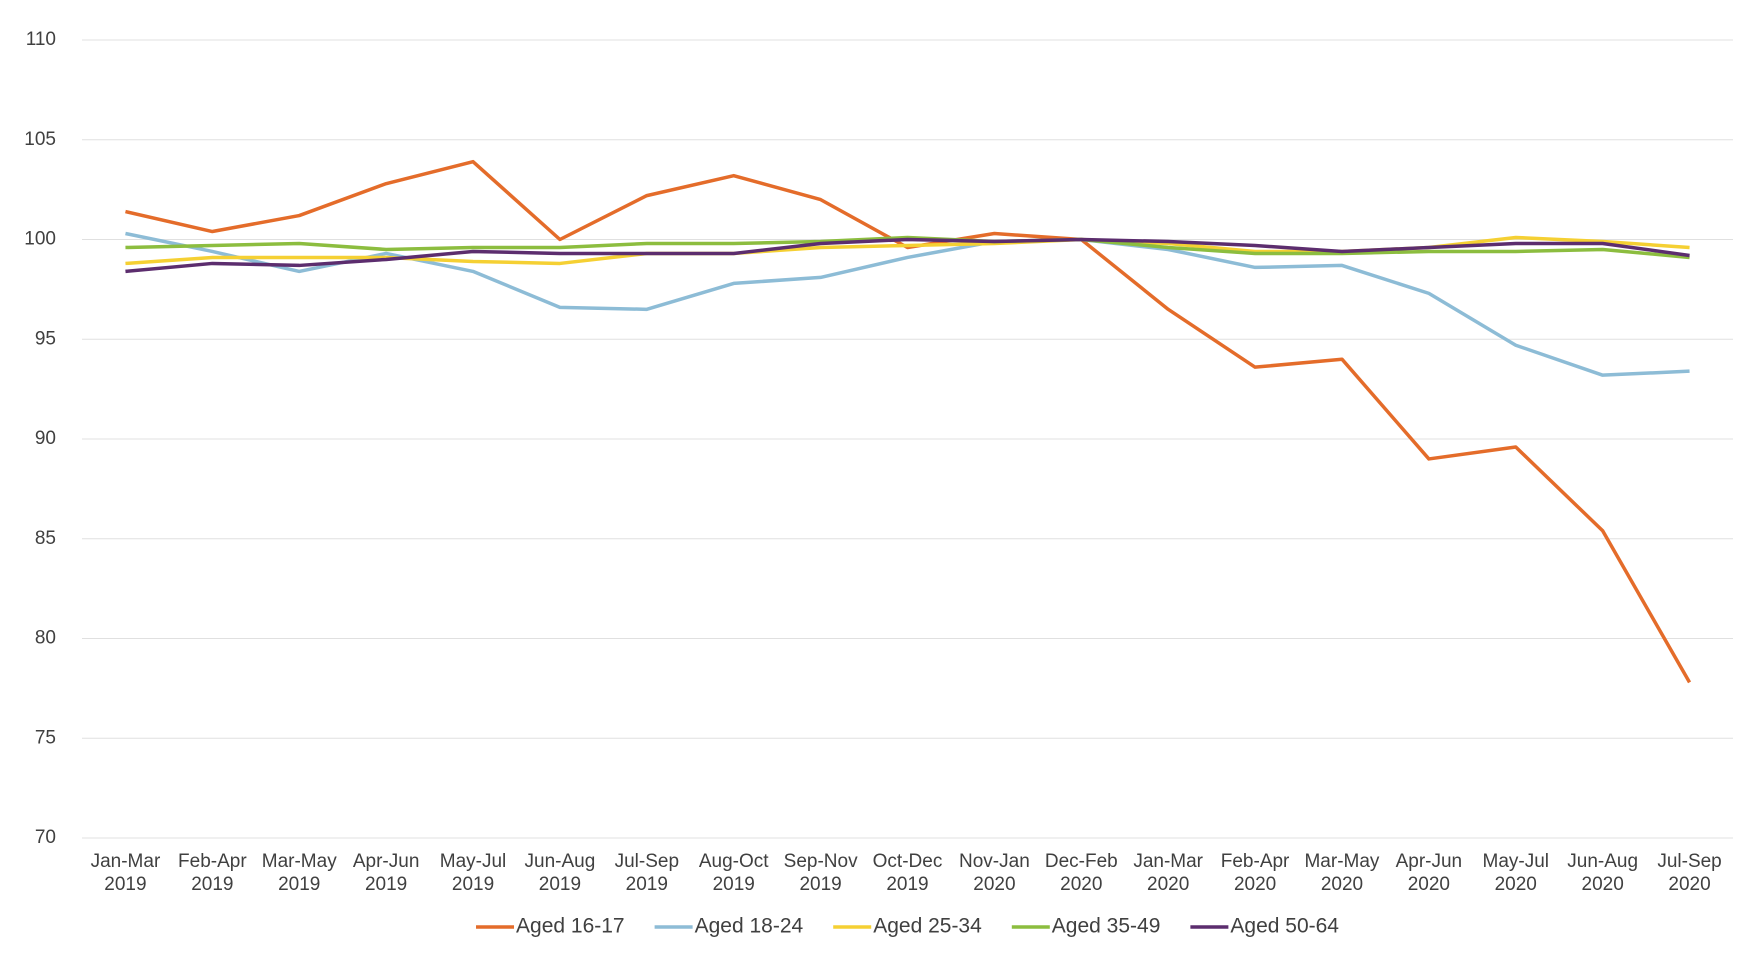 This screenshot has width=1754, height=956. Describe the element at coordinates (908, 861) in the screenshot. I see `x-tick-label: Oct-Dec` at that location.